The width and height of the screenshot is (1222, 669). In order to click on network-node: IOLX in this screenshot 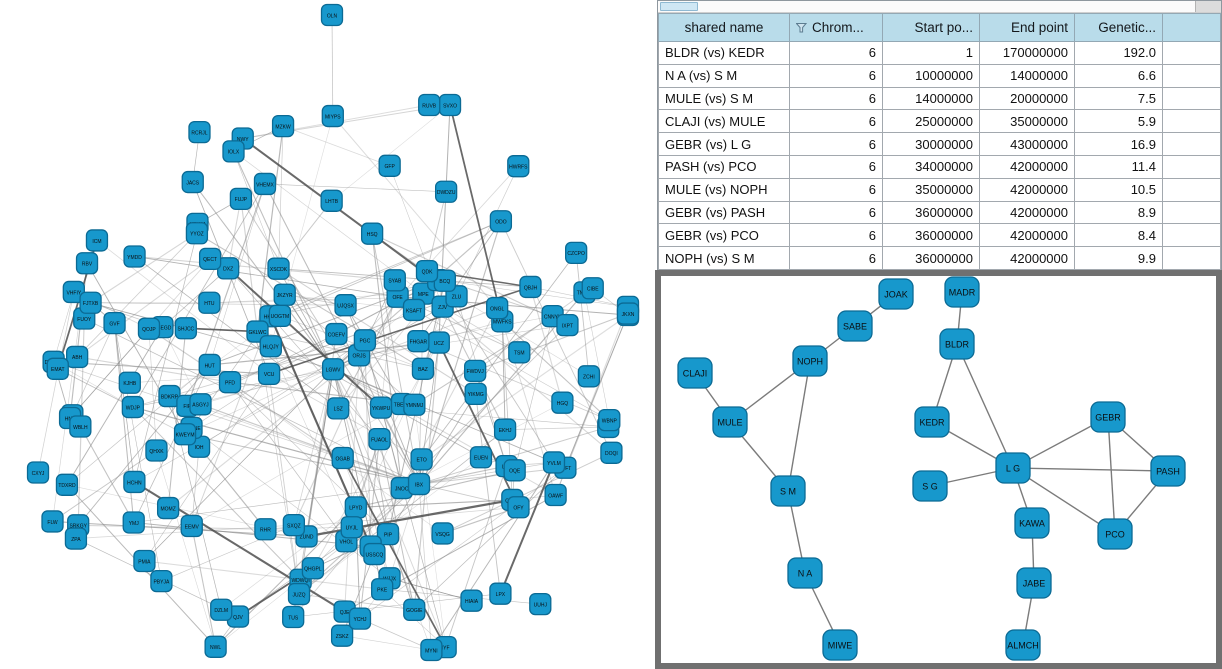, I will do `click(233, 151)`.